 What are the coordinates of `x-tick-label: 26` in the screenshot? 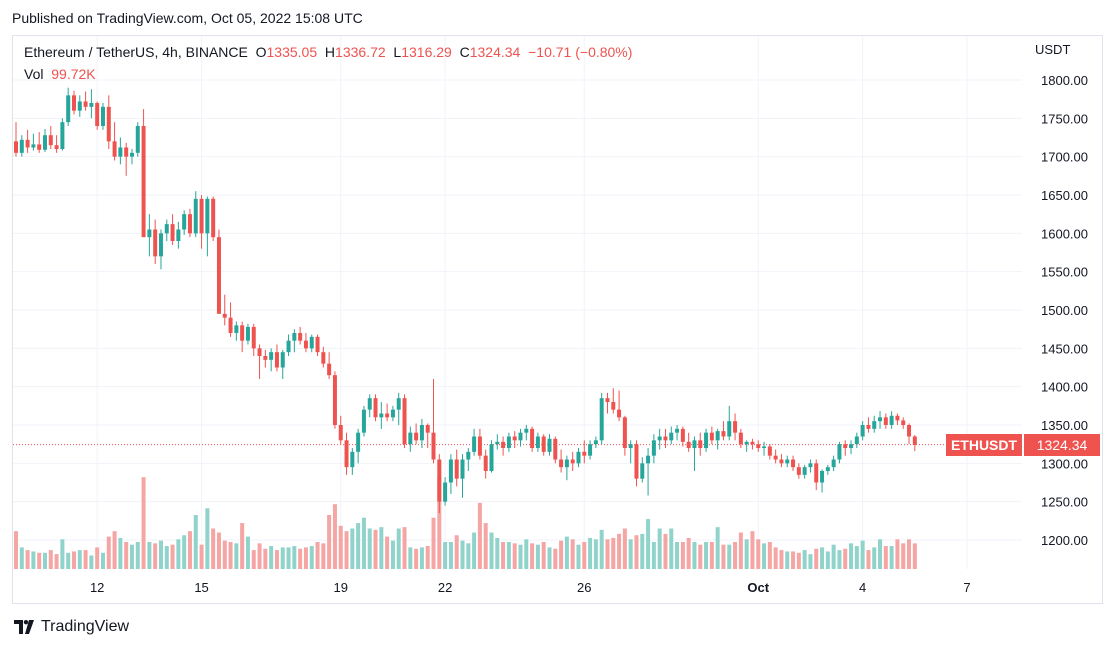 It's located at (584, 587).